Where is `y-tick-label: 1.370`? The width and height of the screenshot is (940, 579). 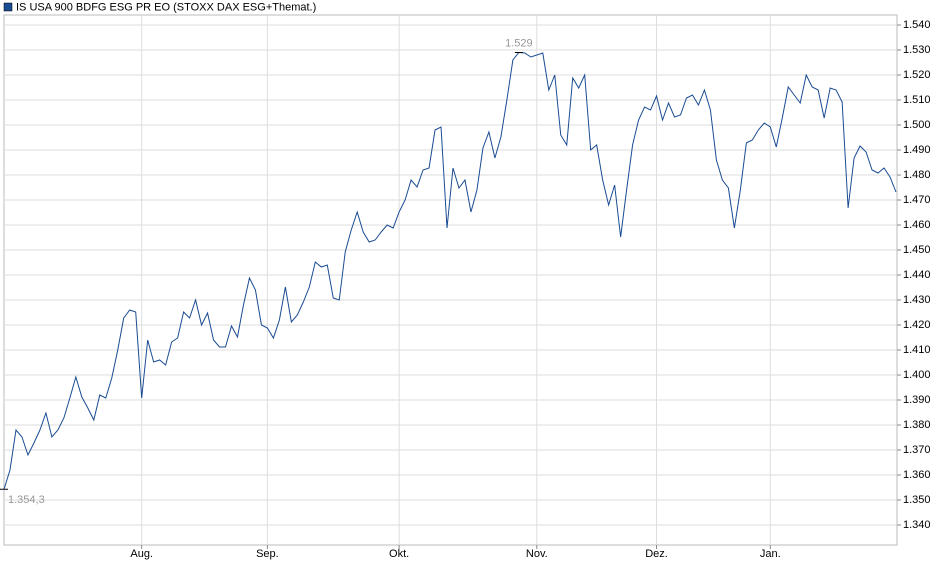
y-tick-label: 1.370 is located at coordinates (917, 450).